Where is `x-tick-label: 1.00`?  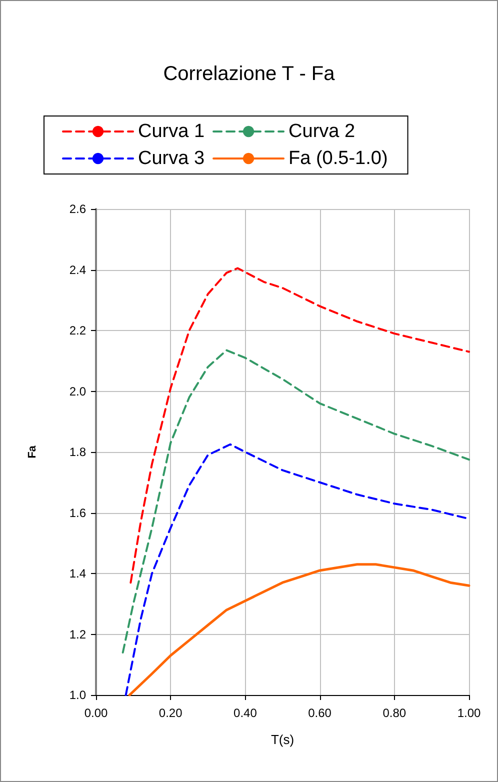 x-tick-label: 1.00 is located at coordinates (469, 713).